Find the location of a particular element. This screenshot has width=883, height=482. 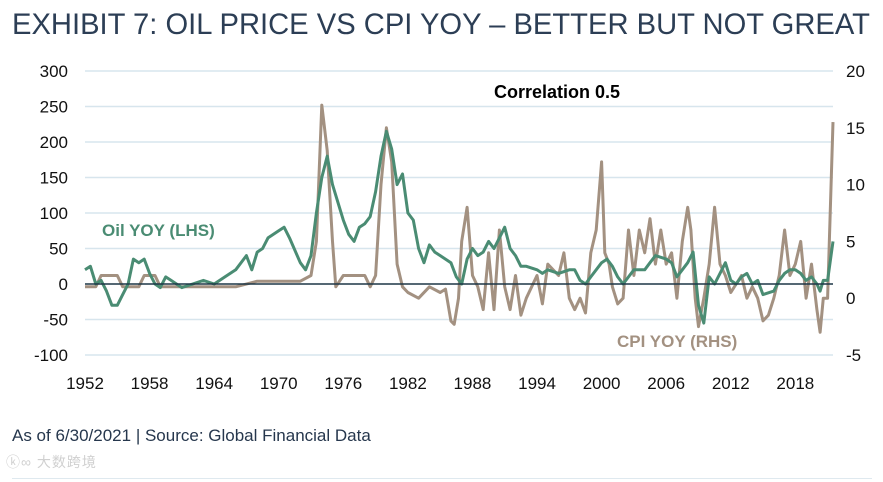

x-tick-label: 1964 is located at coordinates (214, 383).